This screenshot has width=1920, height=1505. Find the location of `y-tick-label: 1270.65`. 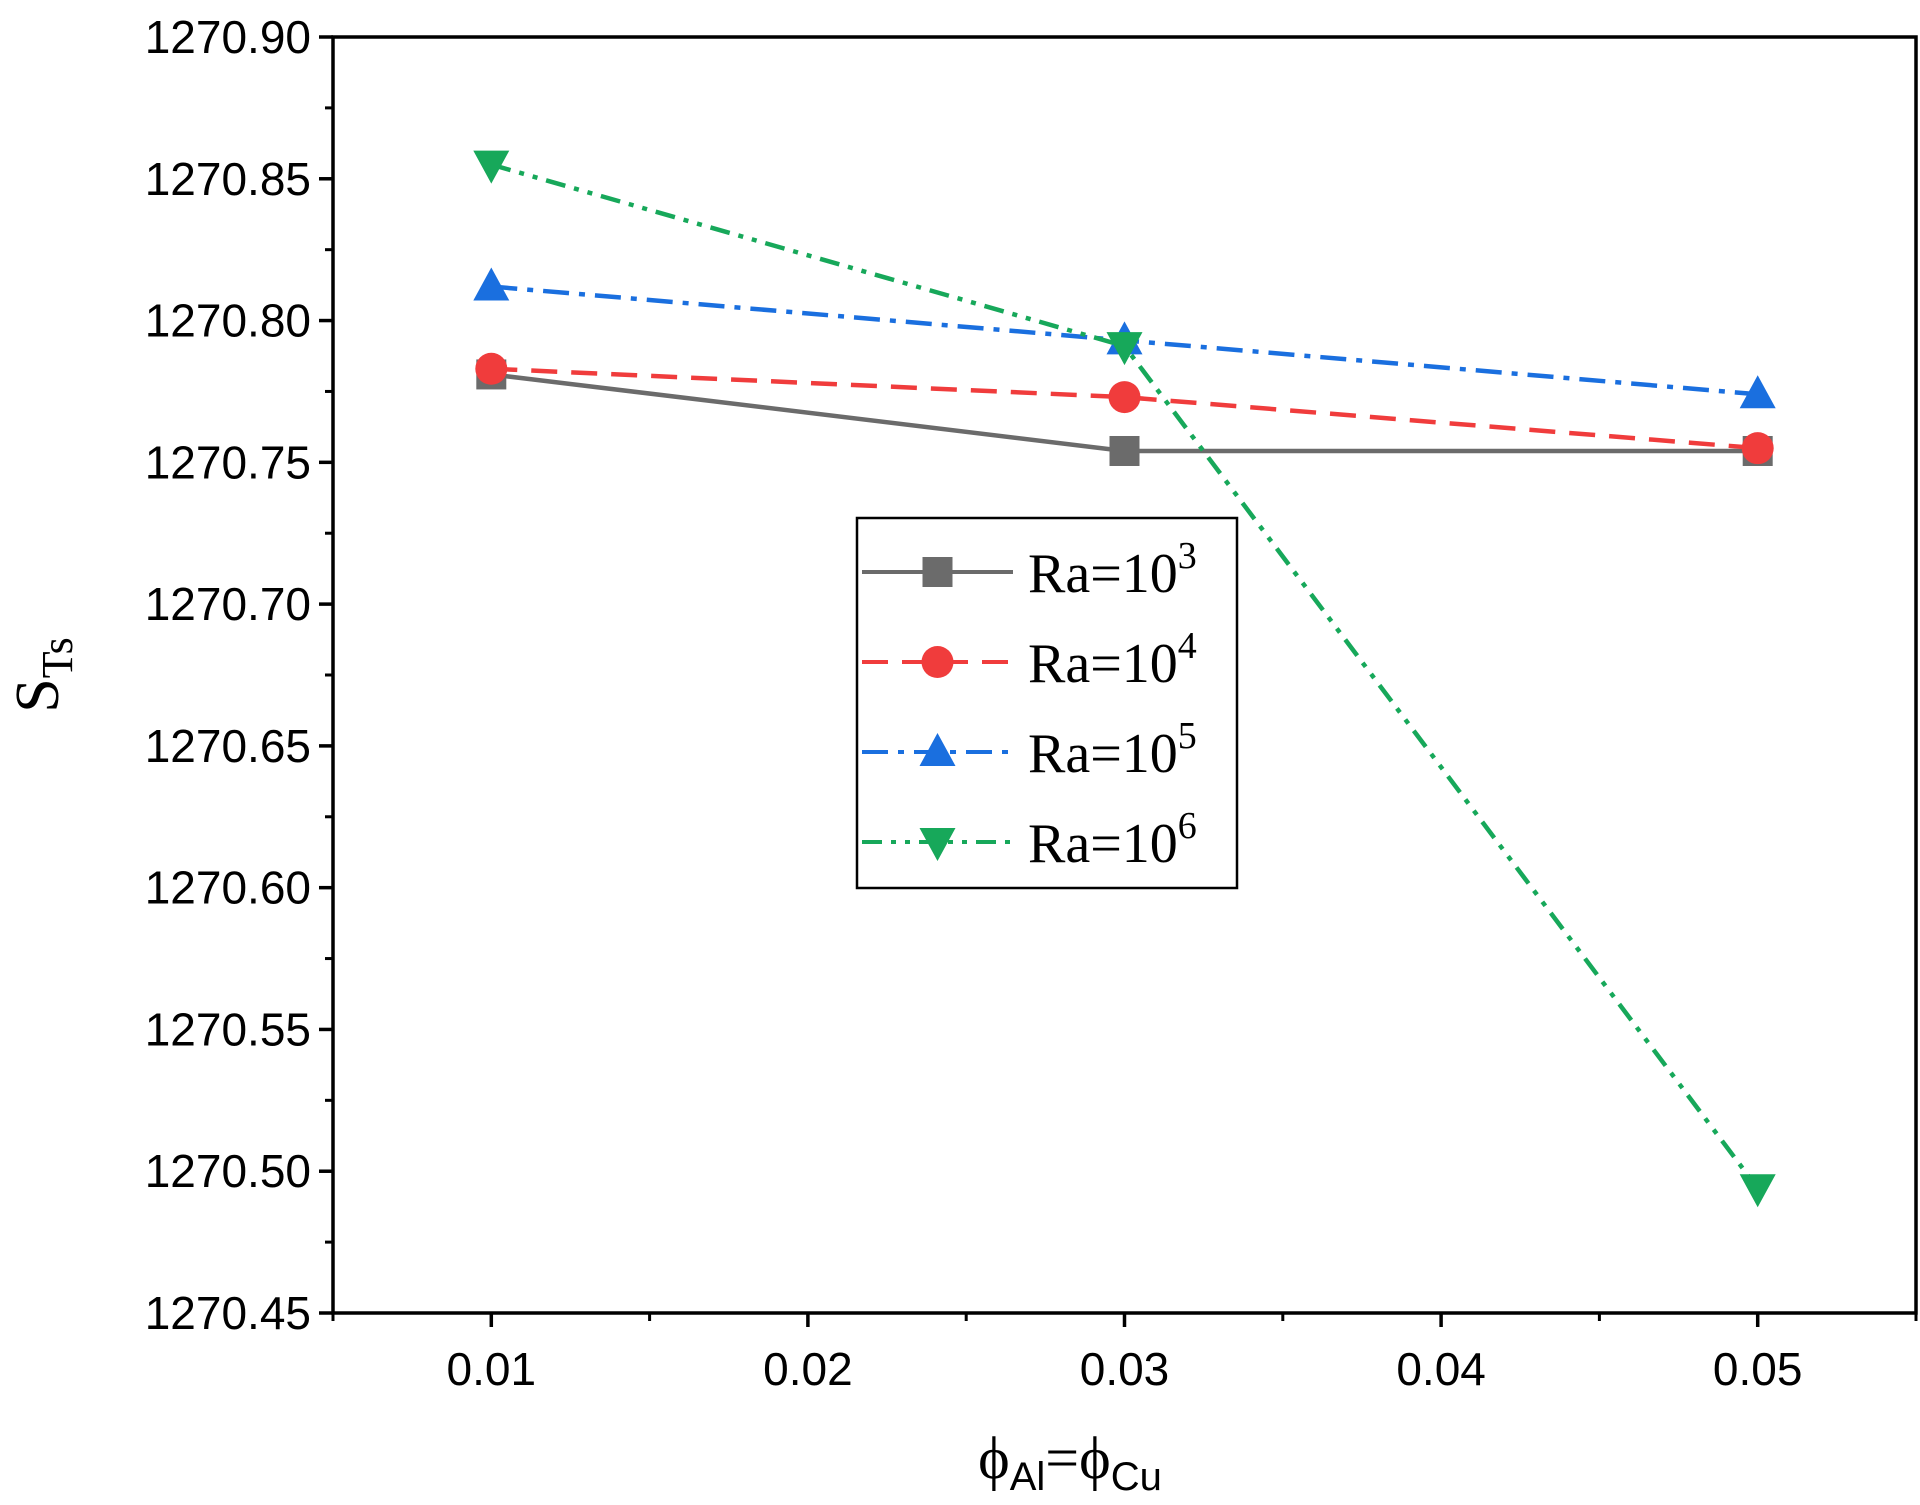

y-tick-label: 1270.65 is located at coordinates (228, 746).